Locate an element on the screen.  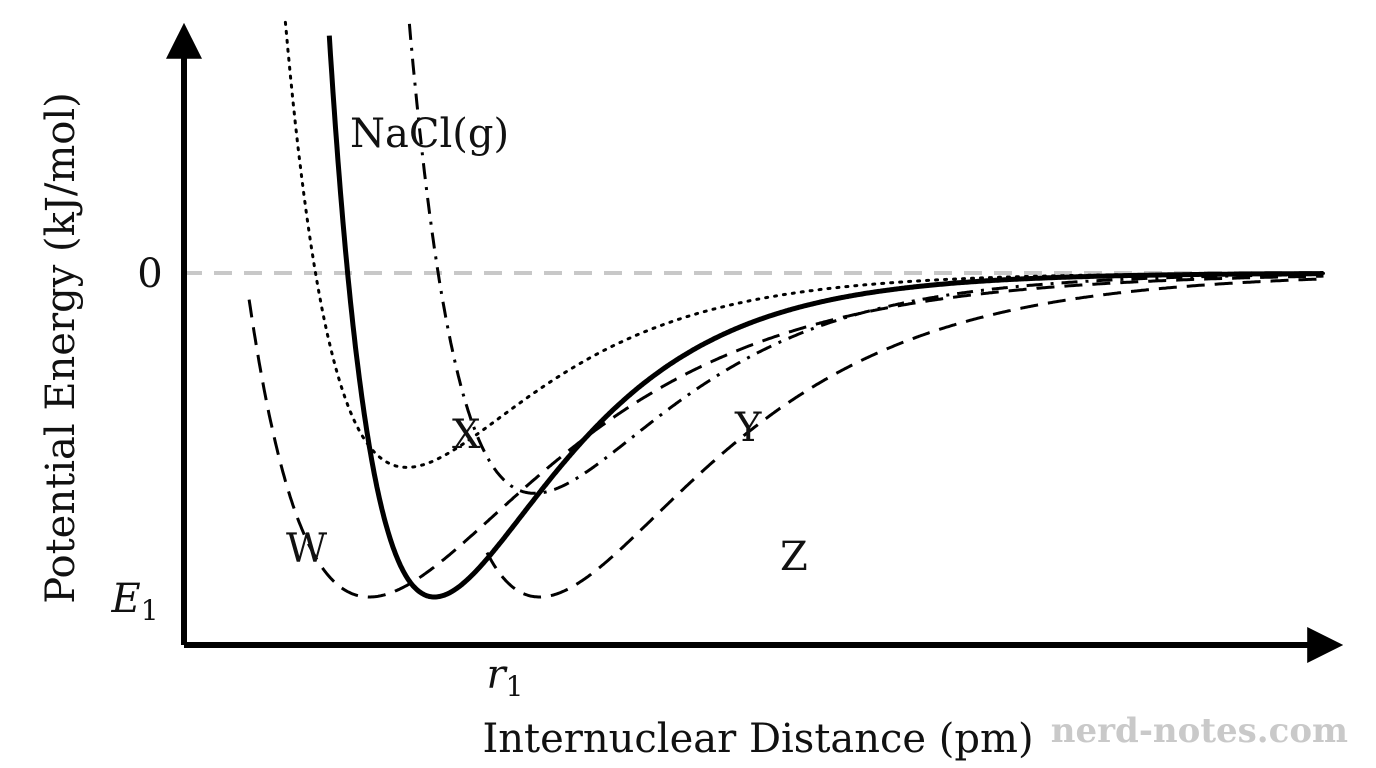
label-w: W is located at coordinates (306, 549).